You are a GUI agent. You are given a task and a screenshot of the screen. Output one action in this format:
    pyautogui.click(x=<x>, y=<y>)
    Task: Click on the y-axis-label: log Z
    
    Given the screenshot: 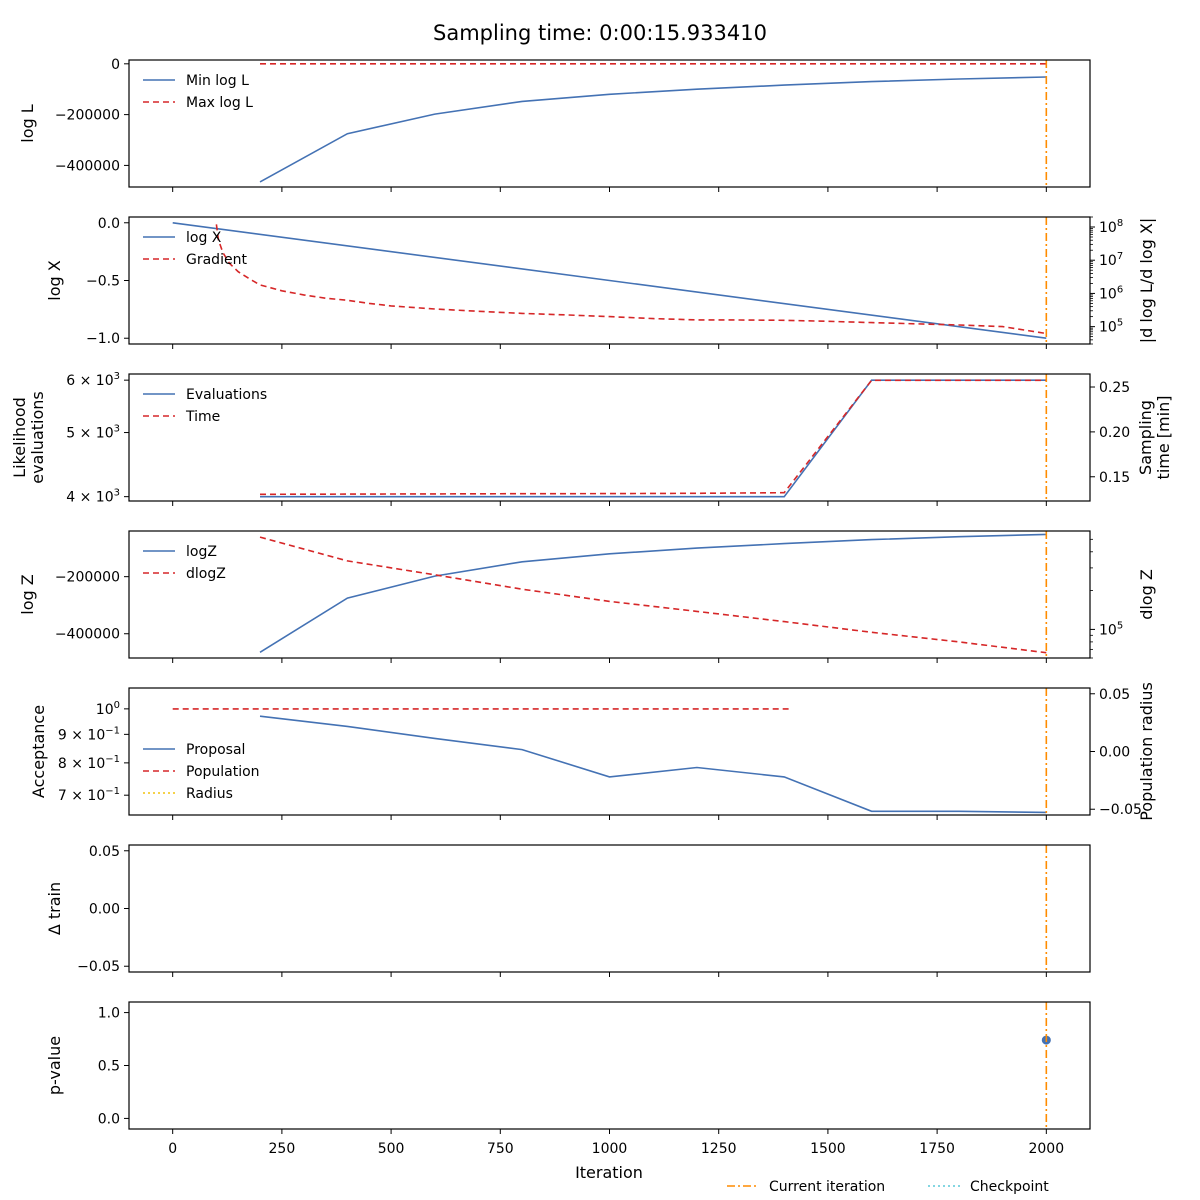 What is the action you would take?
    pyautogui.click(x=27, y=594)
    